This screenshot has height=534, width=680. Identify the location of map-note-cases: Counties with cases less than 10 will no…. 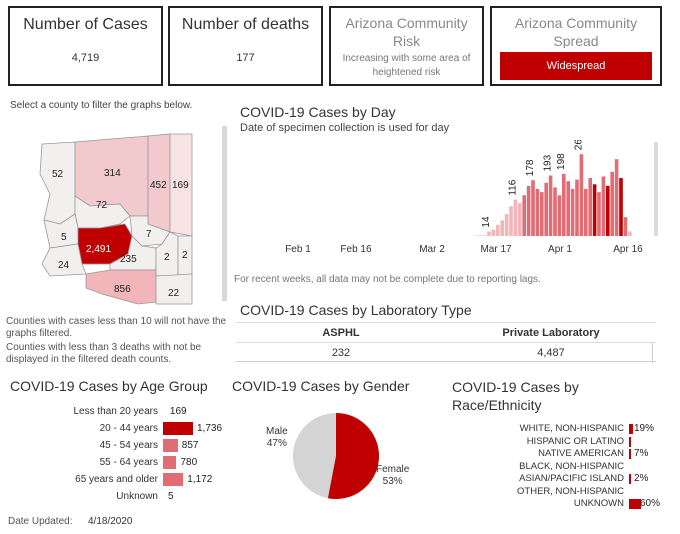
(116, 327).